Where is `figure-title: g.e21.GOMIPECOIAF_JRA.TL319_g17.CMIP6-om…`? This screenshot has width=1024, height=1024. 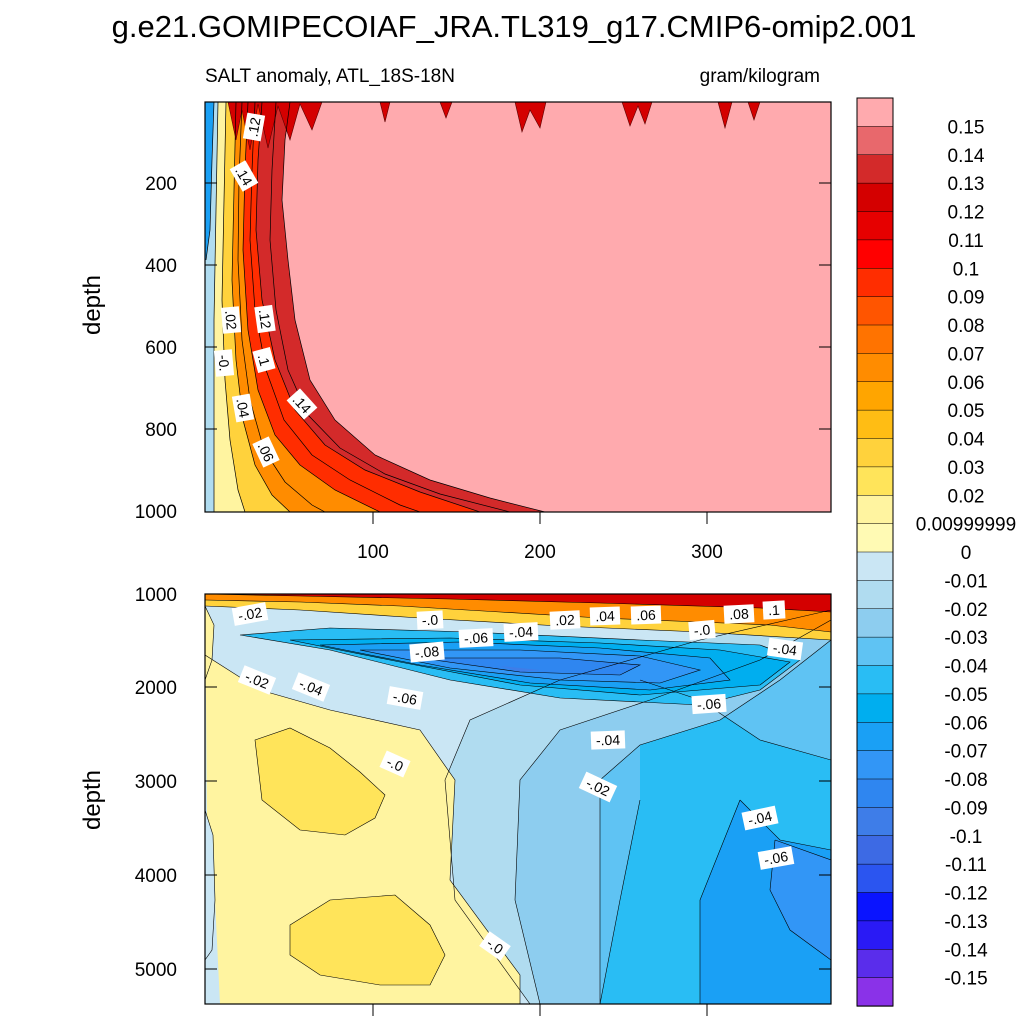
figure-title: g.e21.GOMIPECOIAF_JRA.TL319_g17.CMIP6-om… is located at coordinates (514, 26).